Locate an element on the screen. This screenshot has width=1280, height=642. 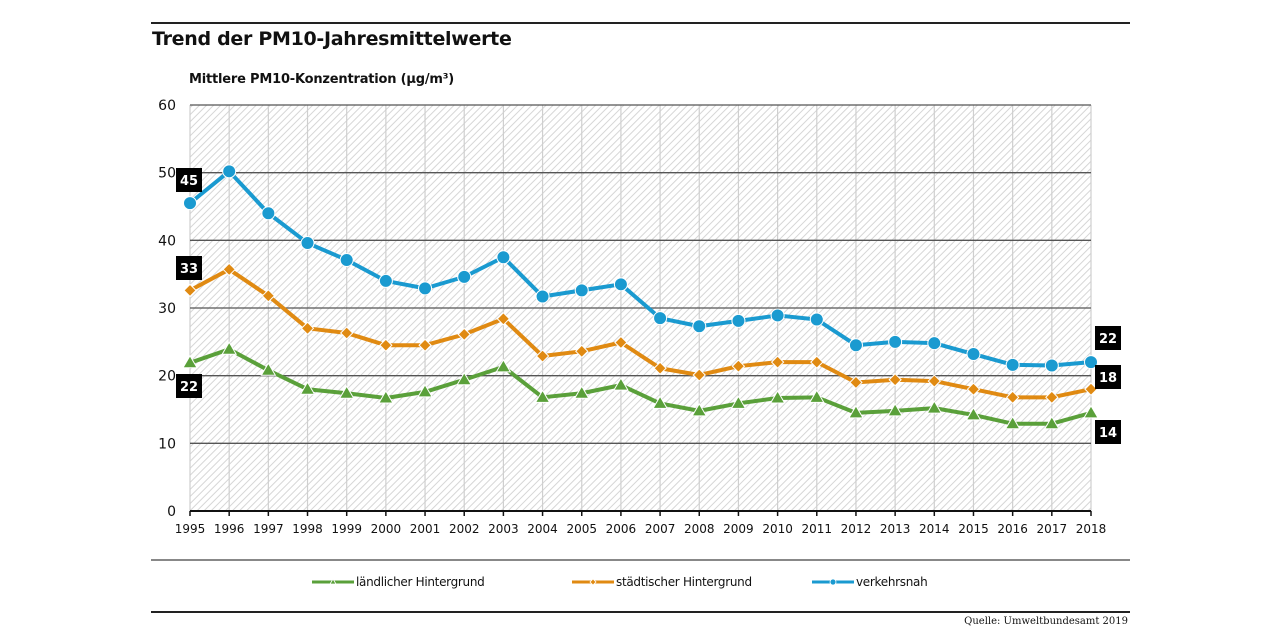
x-tick-label: 2007 is located at coordinates (660, 529).